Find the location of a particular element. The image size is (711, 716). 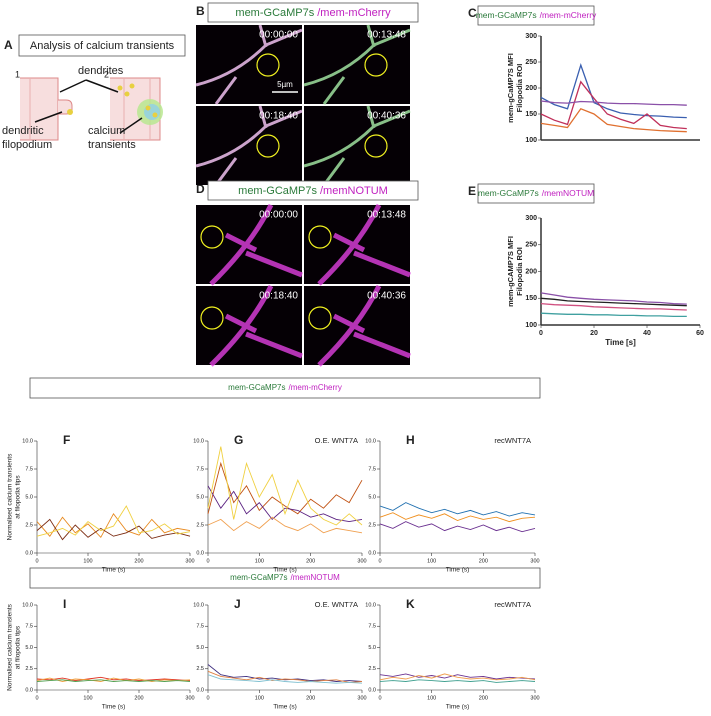

x-axis-label: Time [s] is located at coordinates (620, 342).